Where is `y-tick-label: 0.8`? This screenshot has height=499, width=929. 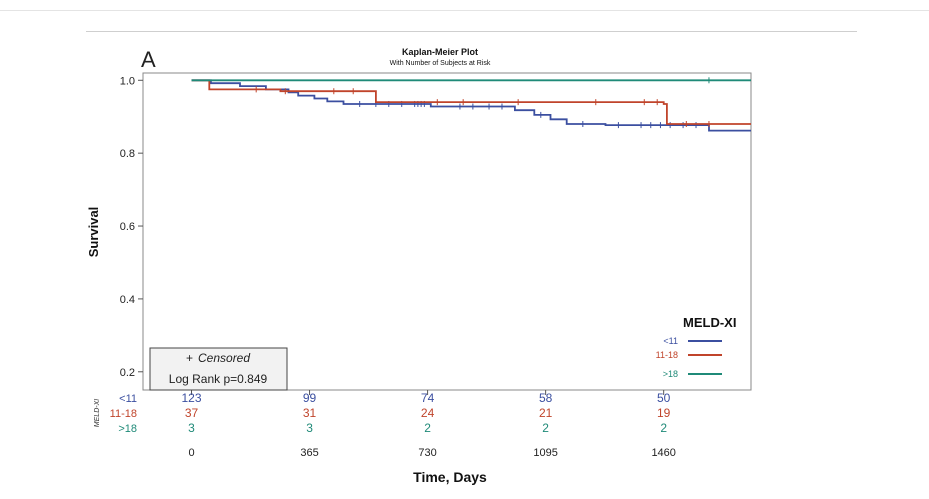 y-tick-label: 0.8 is located at coordinates (127, 154).